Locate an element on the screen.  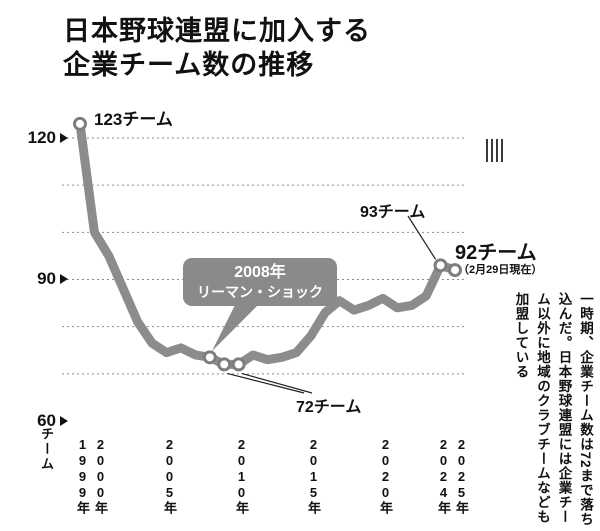
y-axis-tick-90: 90 is located at coordinates (43, 279).